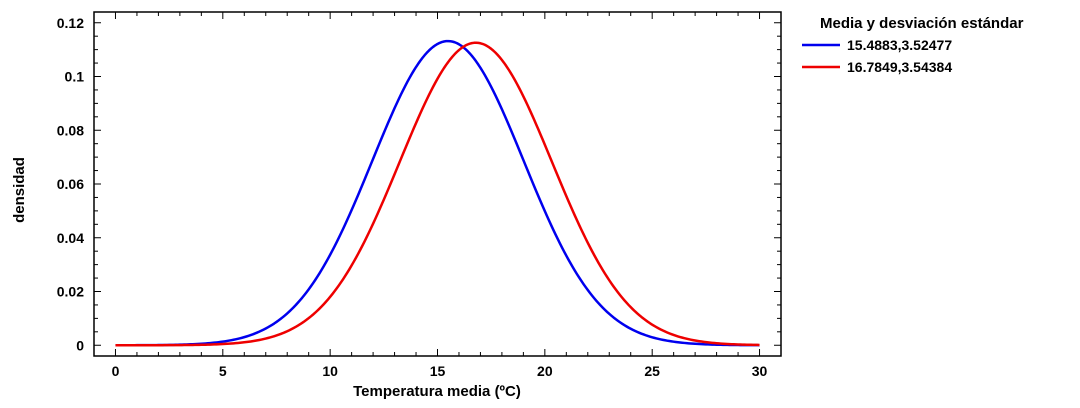 The image size is (1080, 408). I want to click on y-tick-label: 0.06, so click(70, 184).